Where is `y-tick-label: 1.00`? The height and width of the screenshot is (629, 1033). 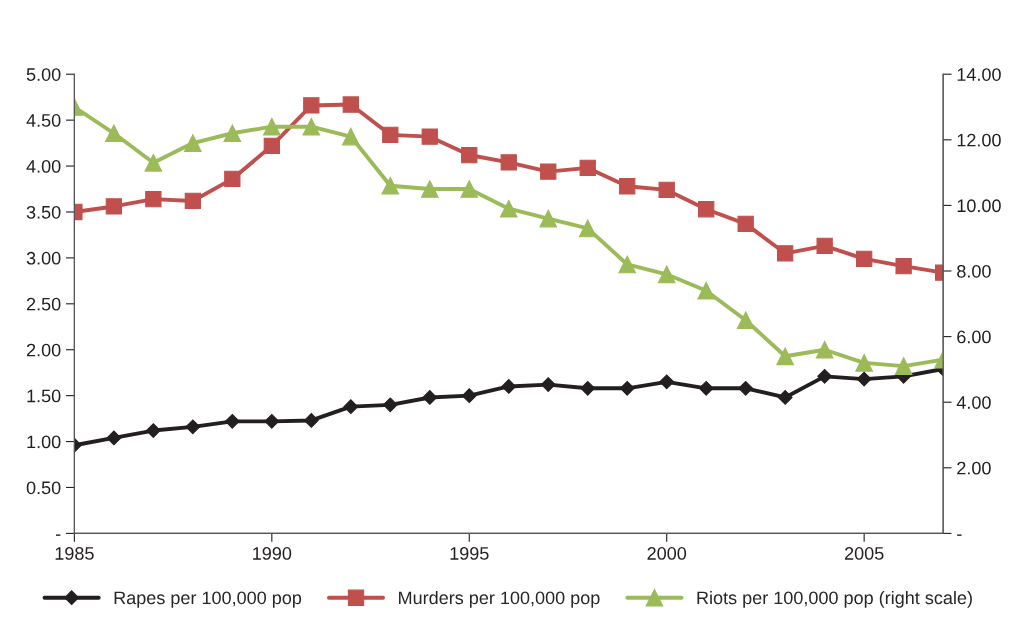
y-tick-label: 1.00 is located at coordinates (44, 442).